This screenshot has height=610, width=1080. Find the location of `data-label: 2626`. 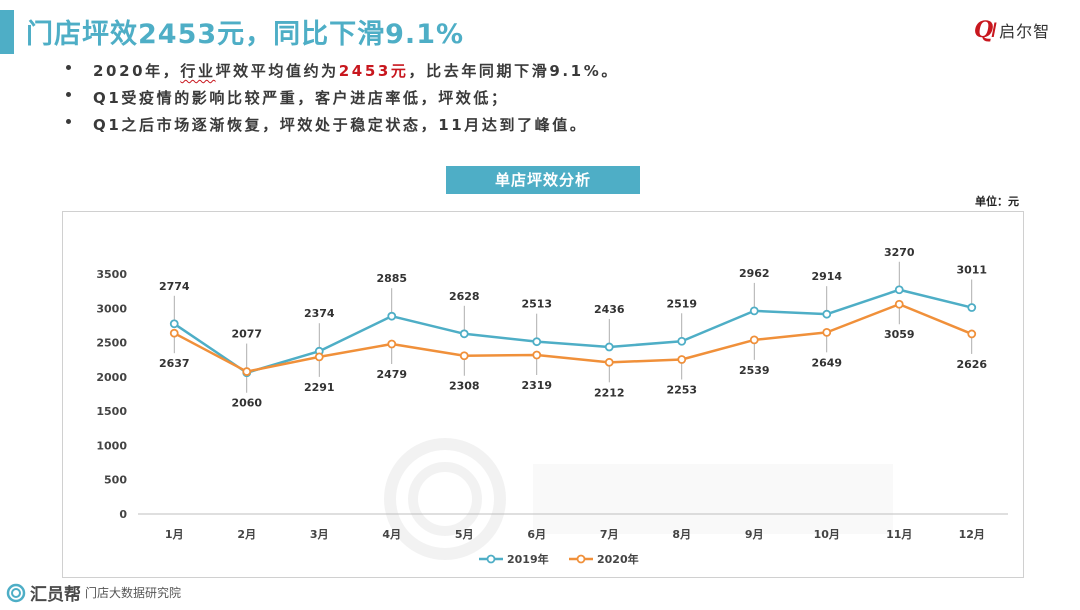

data-label: 2626 is located at coordinates (971, 364).